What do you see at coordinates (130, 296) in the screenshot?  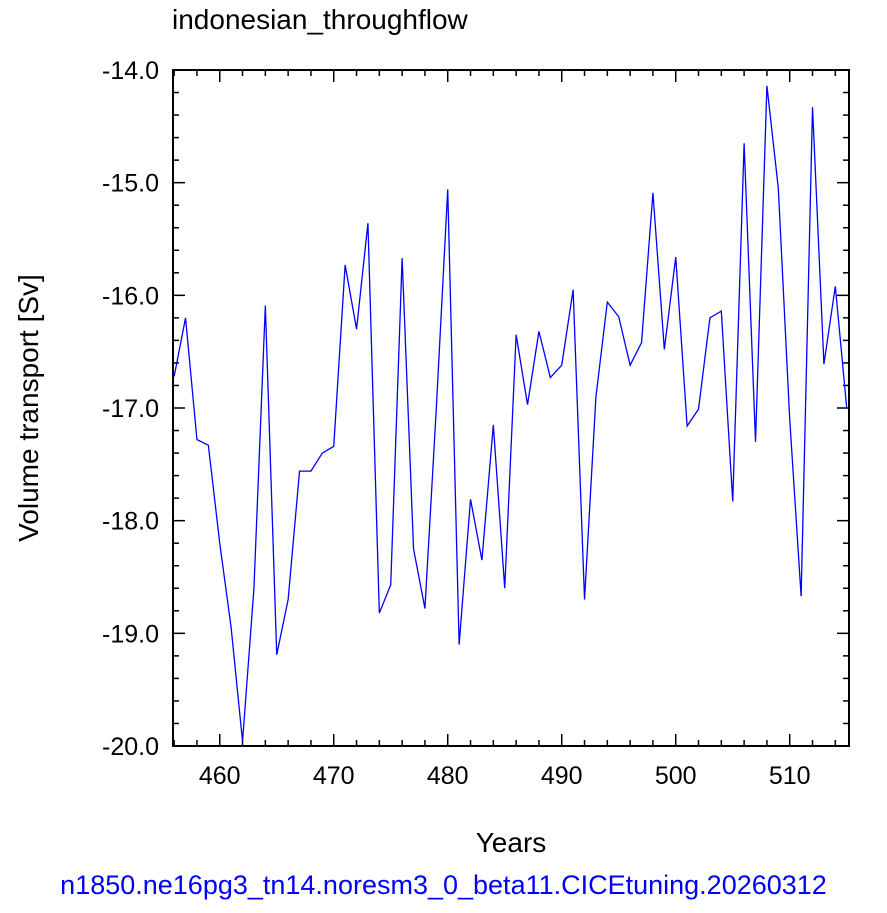 I see `y-tick-label: -16.0` at bounding box center [130, 296].